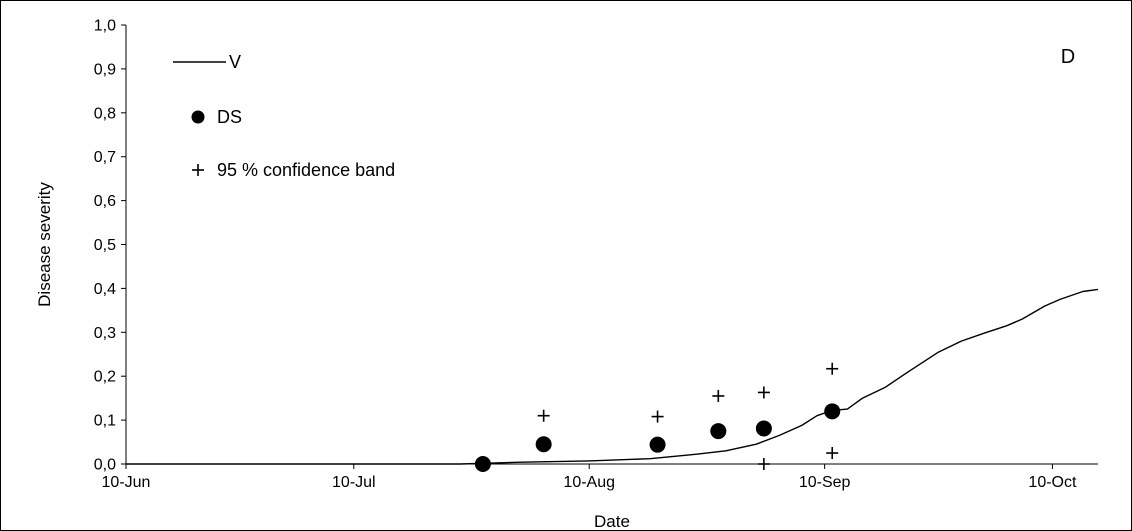  I want to click on x-tick-label: 10-Jun, so click(126, 482).